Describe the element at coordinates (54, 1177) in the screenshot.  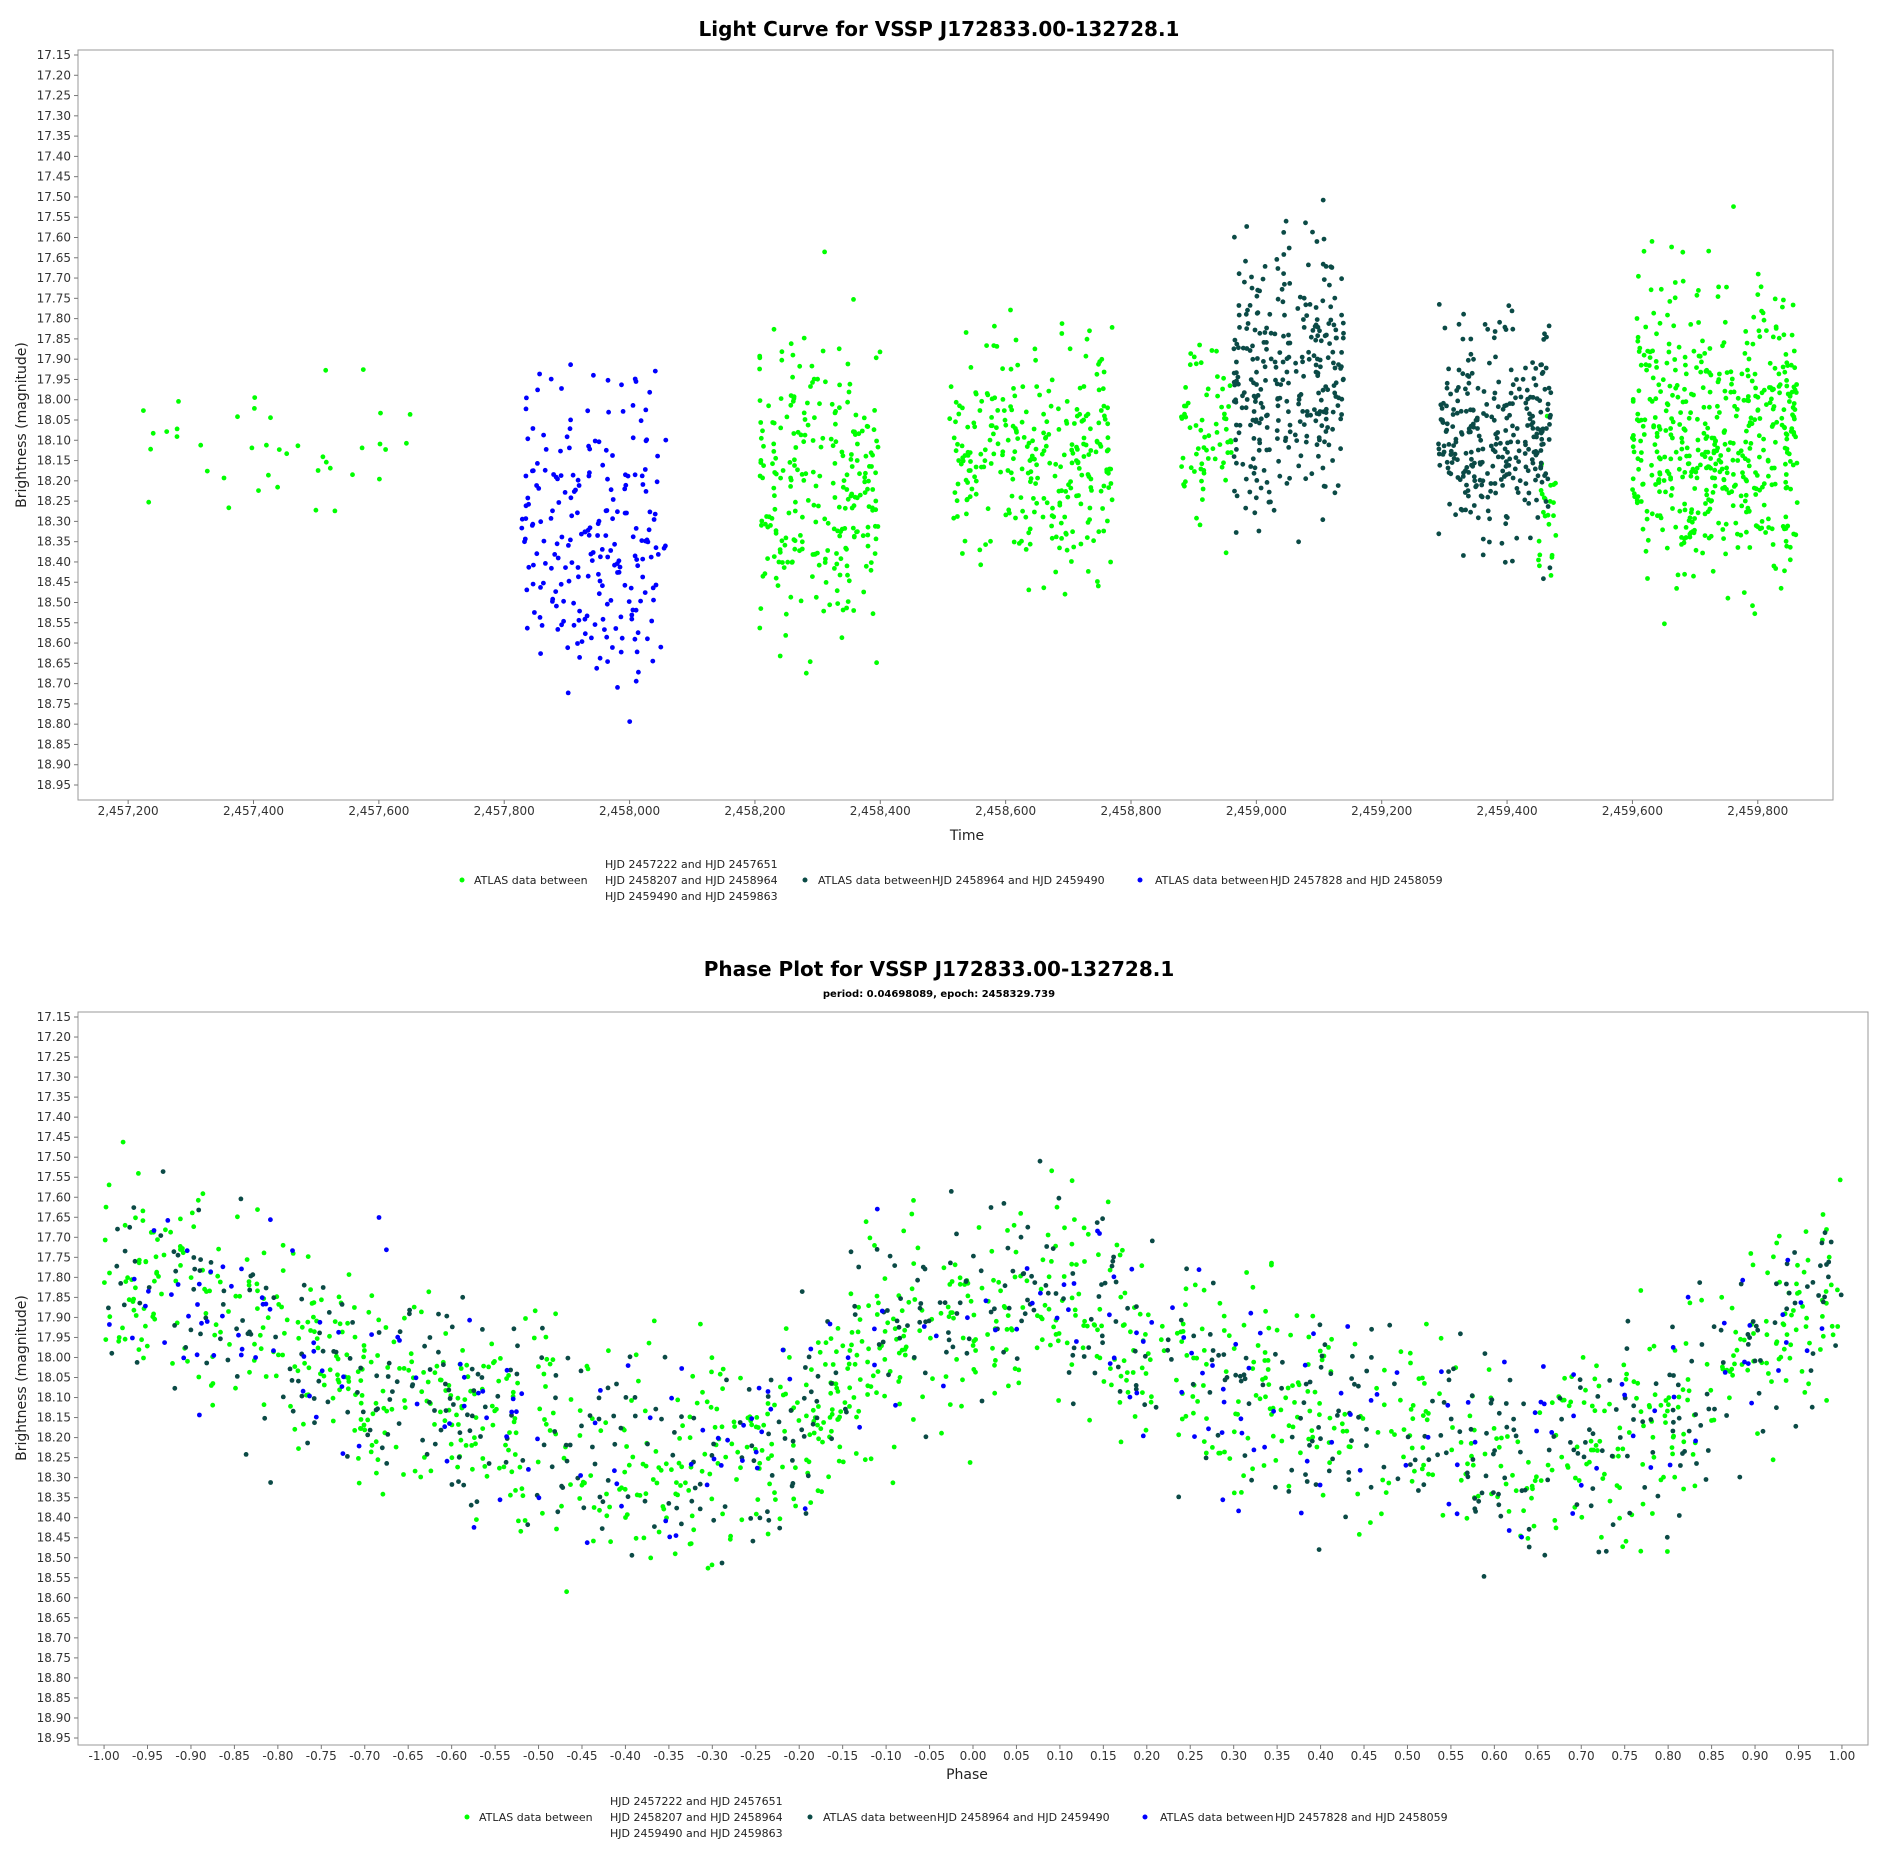
I see `y-tick-label: 17.55` at that location.